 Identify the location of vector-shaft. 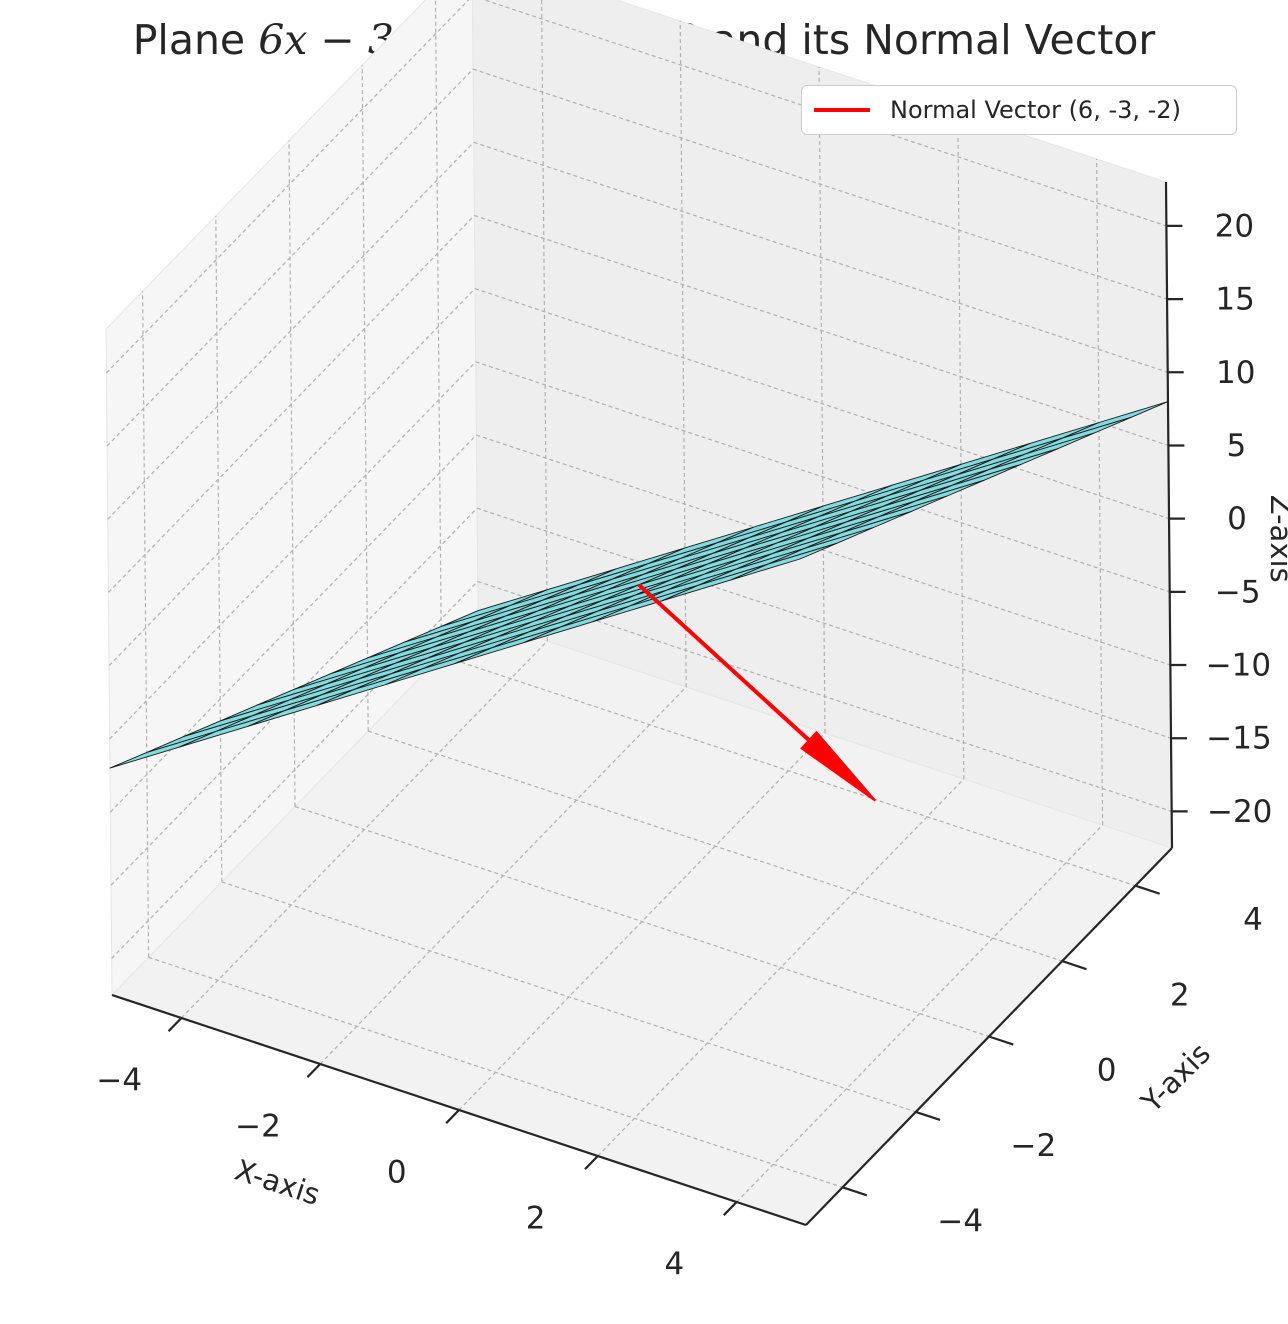
(724, 662).